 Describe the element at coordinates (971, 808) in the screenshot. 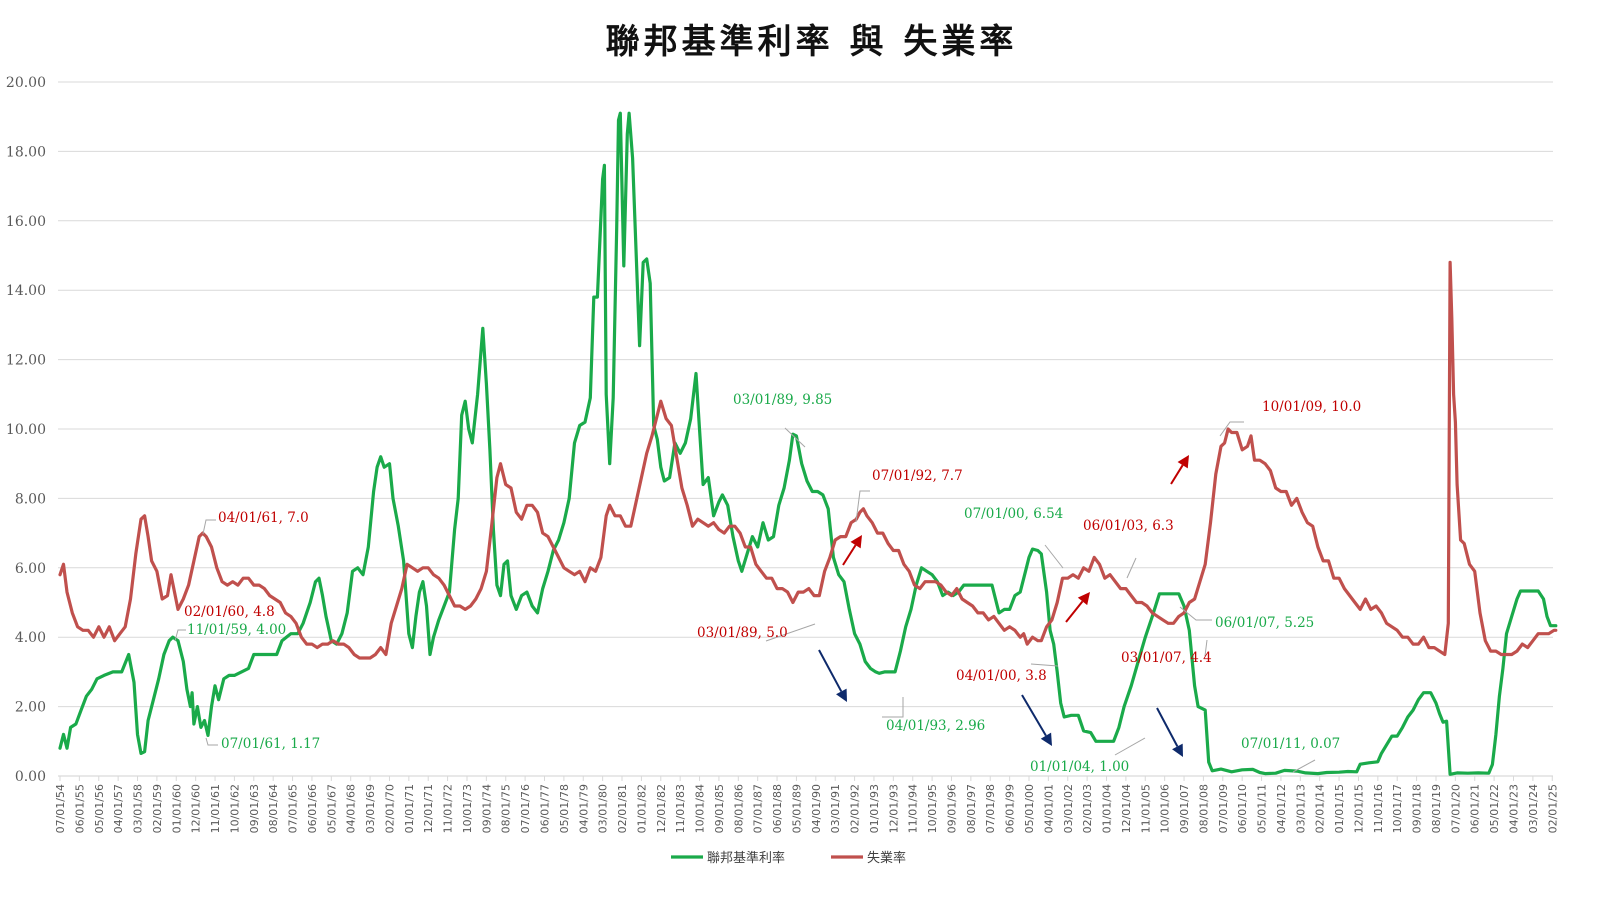

I see `x-tick-label: 08/01/97` at that location.